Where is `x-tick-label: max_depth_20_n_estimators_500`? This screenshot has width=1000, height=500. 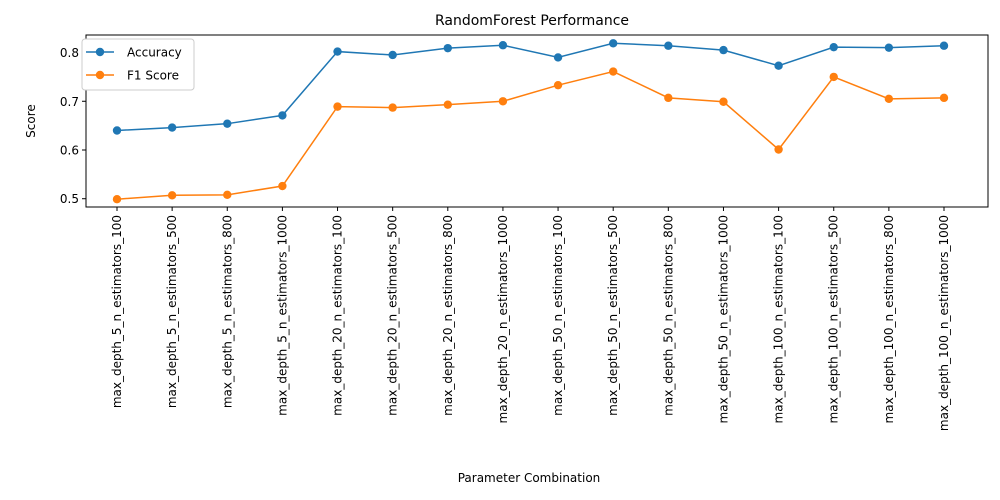
x-tick-label: max_depth_20_n_estimators_500 is located at coordinates (393, 315).